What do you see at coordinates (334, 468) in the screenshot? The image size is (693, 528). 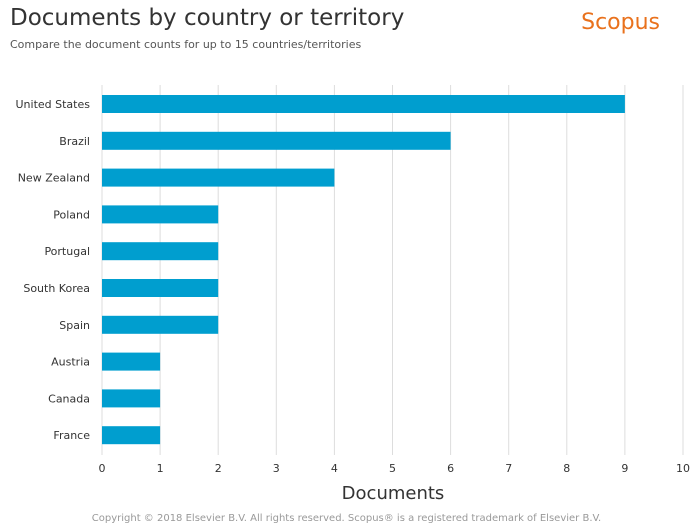 I see `x-tick-label: 4` at bounding box center [334, 468].